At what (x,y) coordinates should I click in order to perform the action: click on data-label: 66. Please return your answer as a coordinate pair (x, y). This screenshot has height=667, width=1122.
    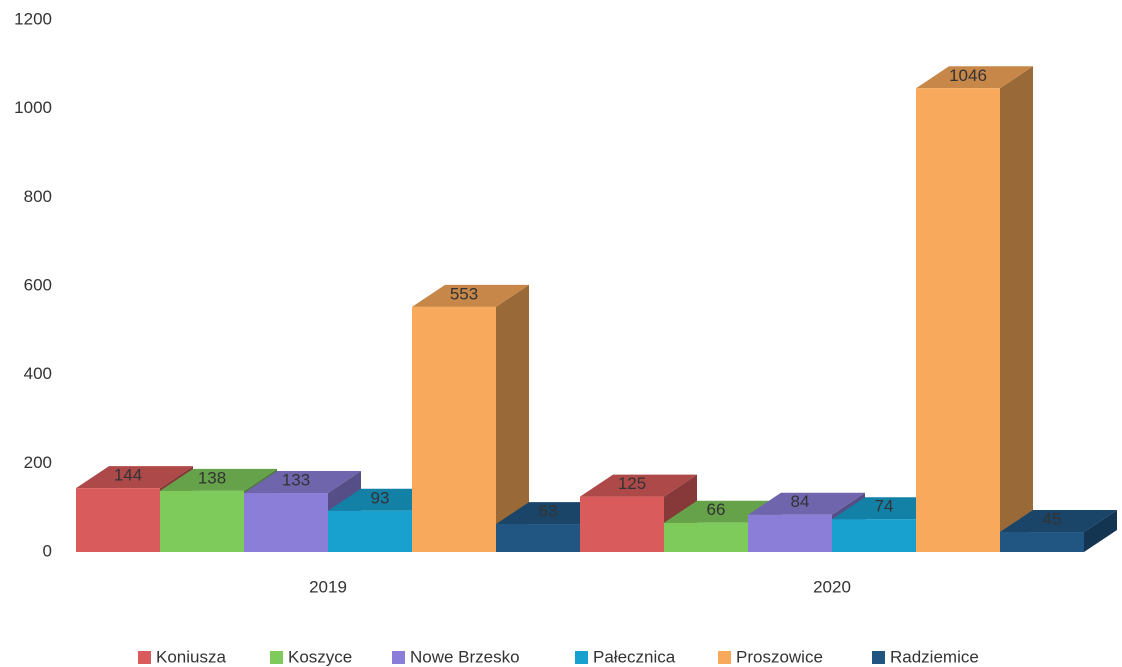
    Looking at the image, I should click on (716, 509).